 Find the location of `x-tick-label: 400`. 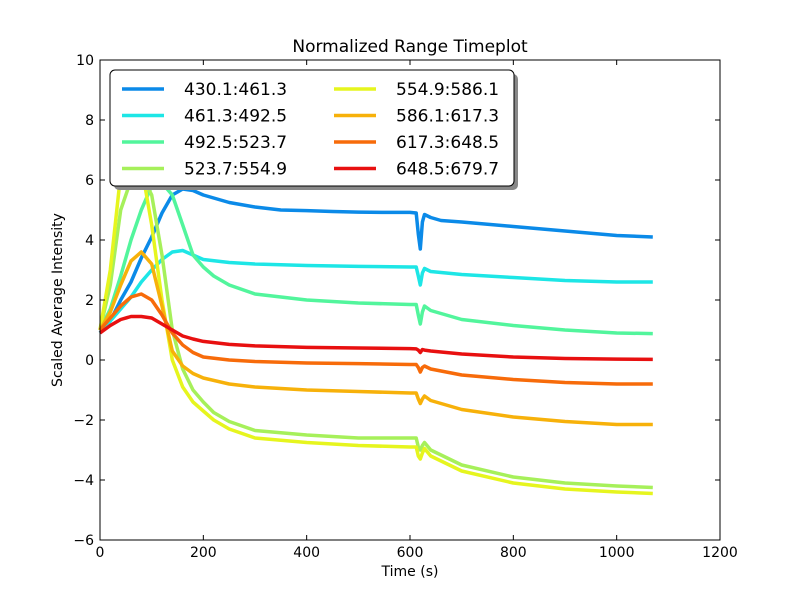

x-tick-label: 400 is located at coordinates (306, 553).